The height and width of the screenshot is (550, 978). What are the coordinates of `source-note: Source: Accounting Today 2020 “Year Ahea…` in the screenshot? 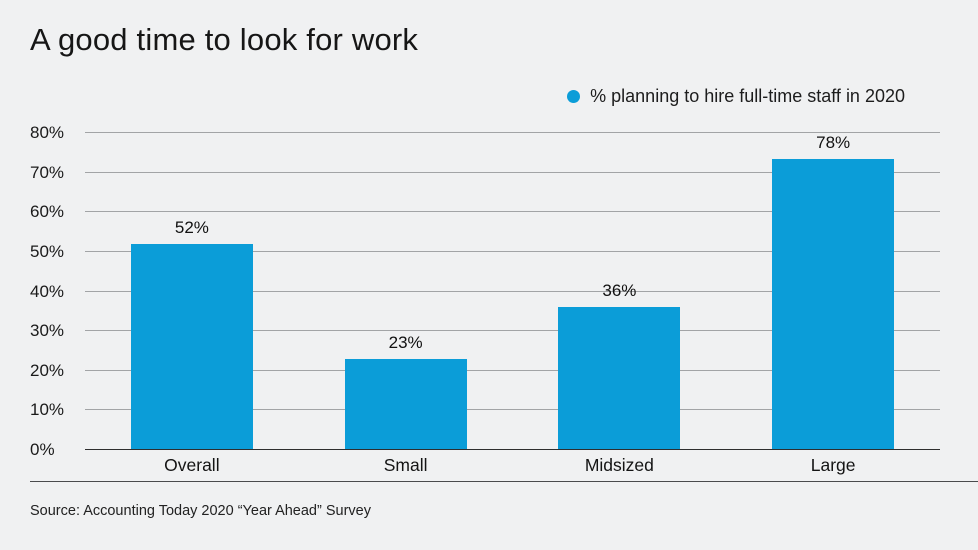 It's located at (200, 511).